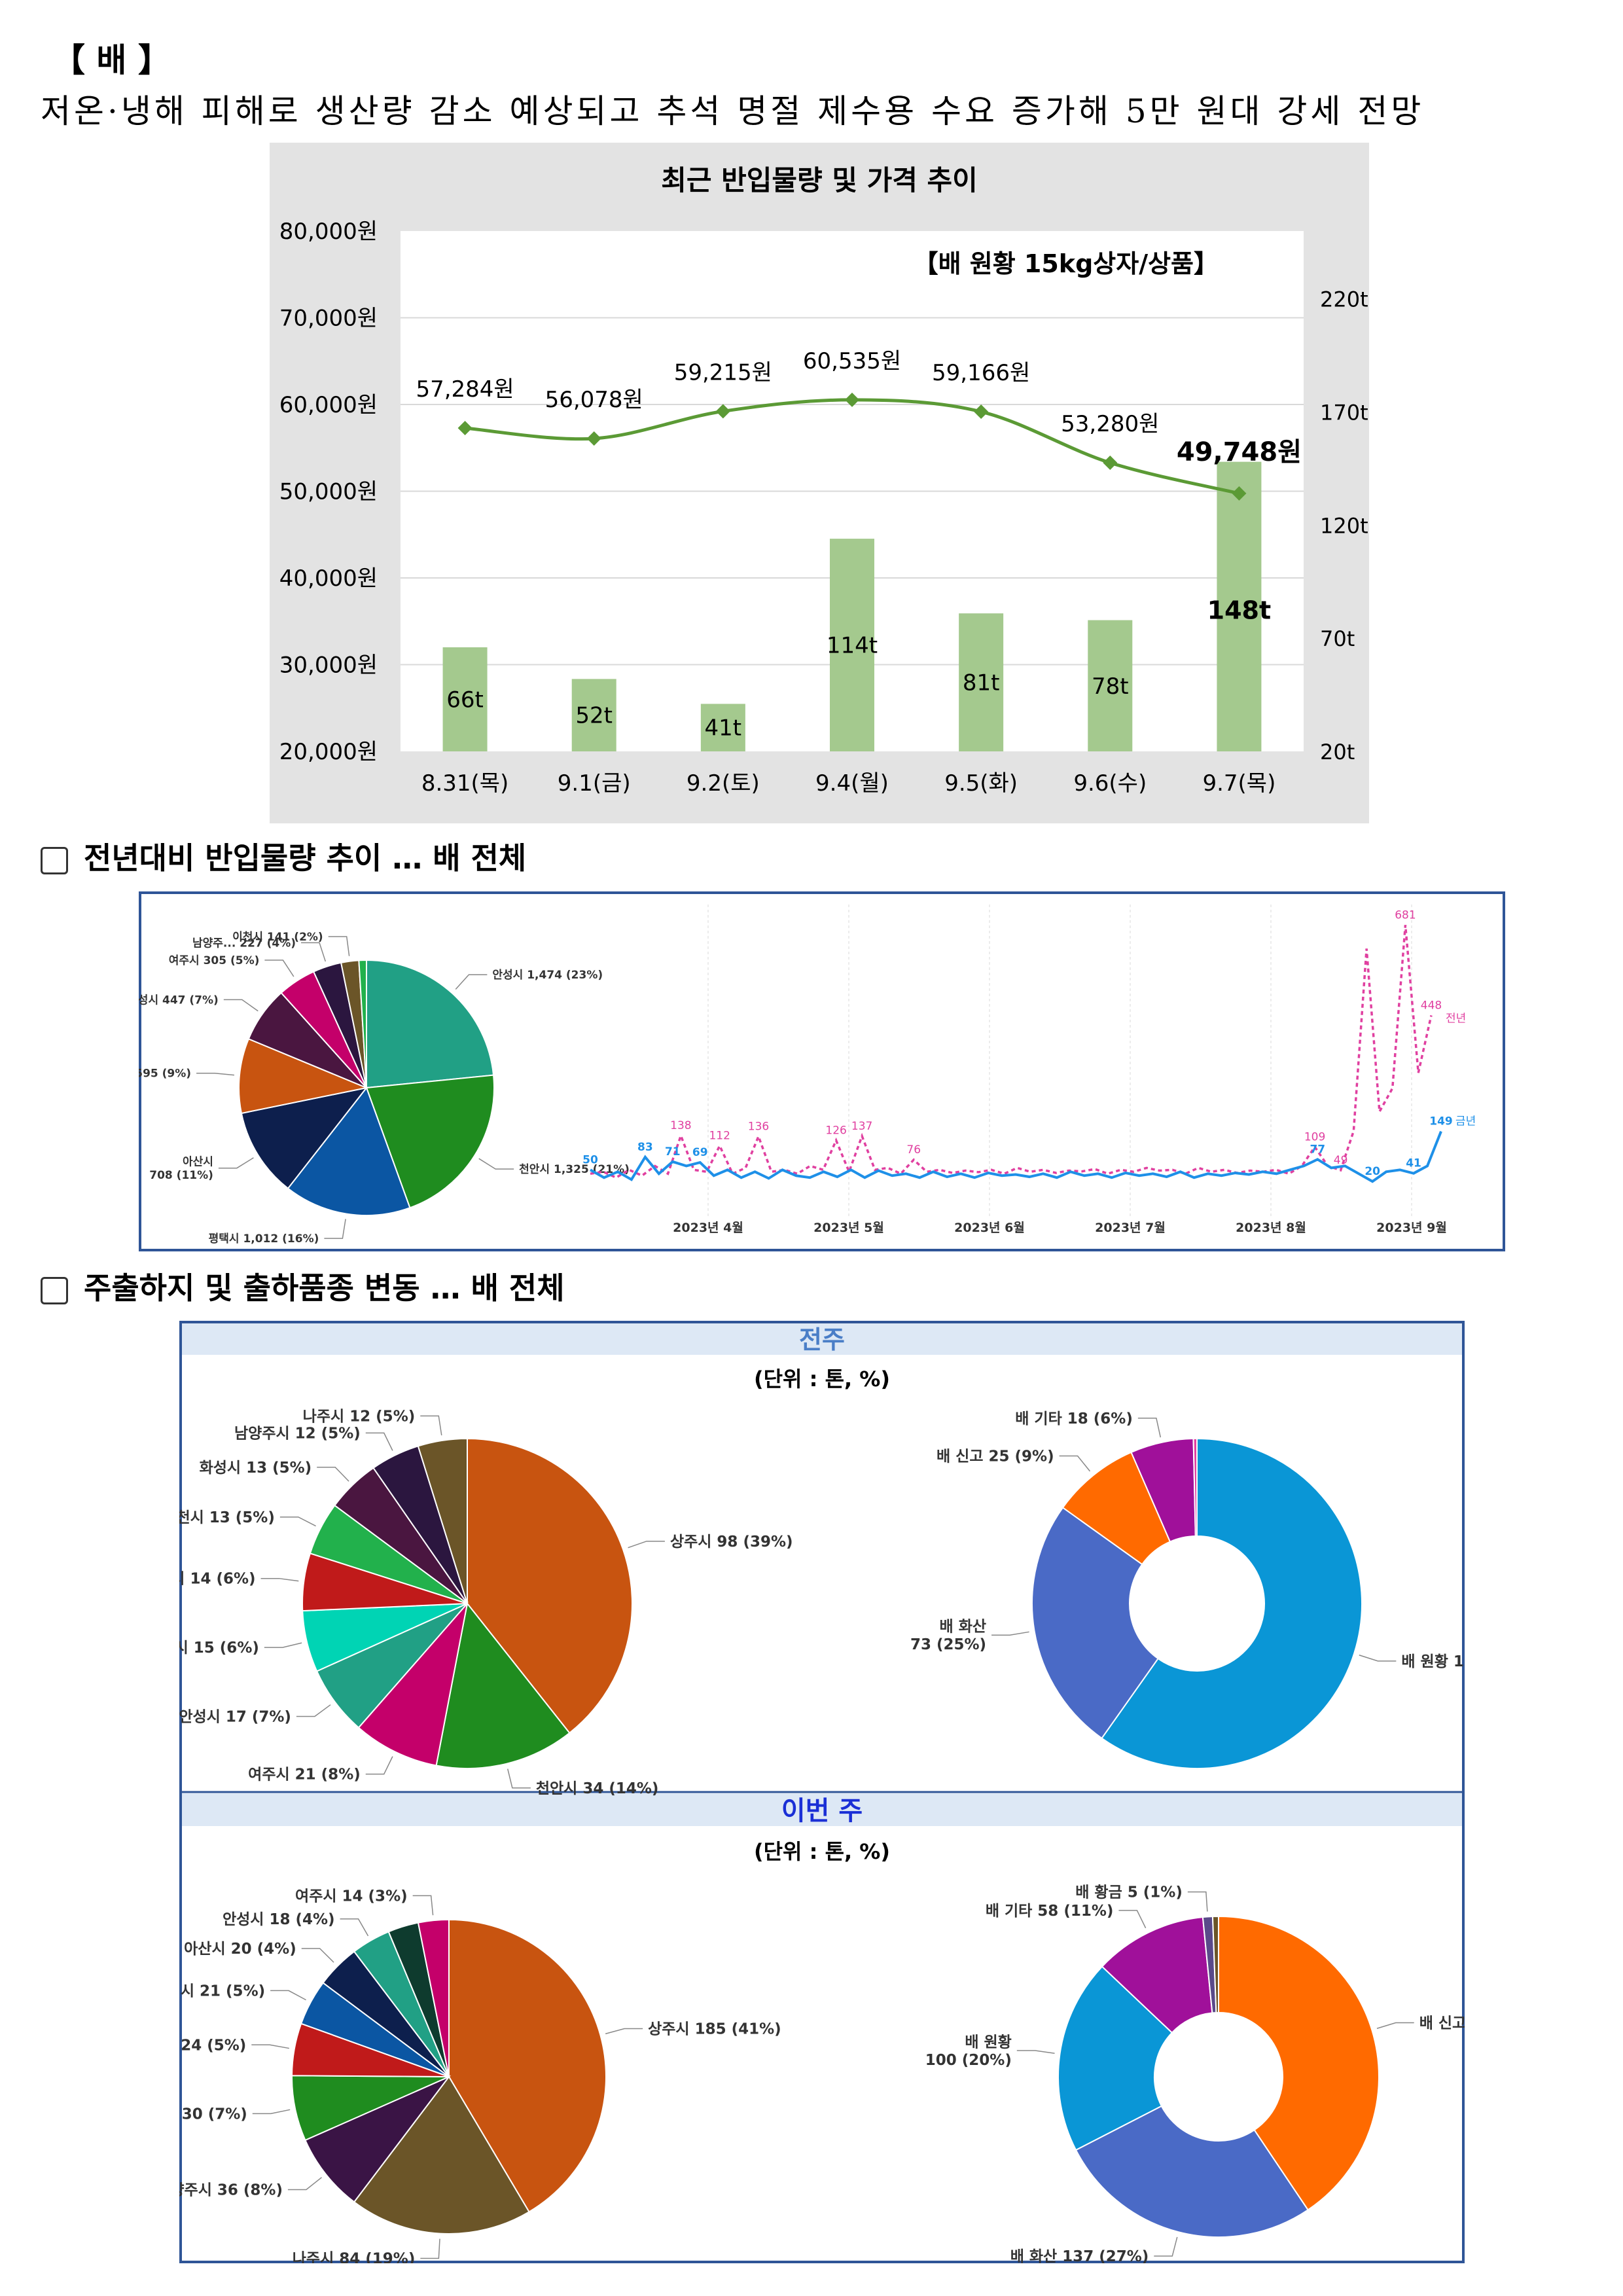 The height and width of the screenshot is (2296, 1623). I want to click on slice-label: 배 황금 5 (1%), so click(1129, 1892).